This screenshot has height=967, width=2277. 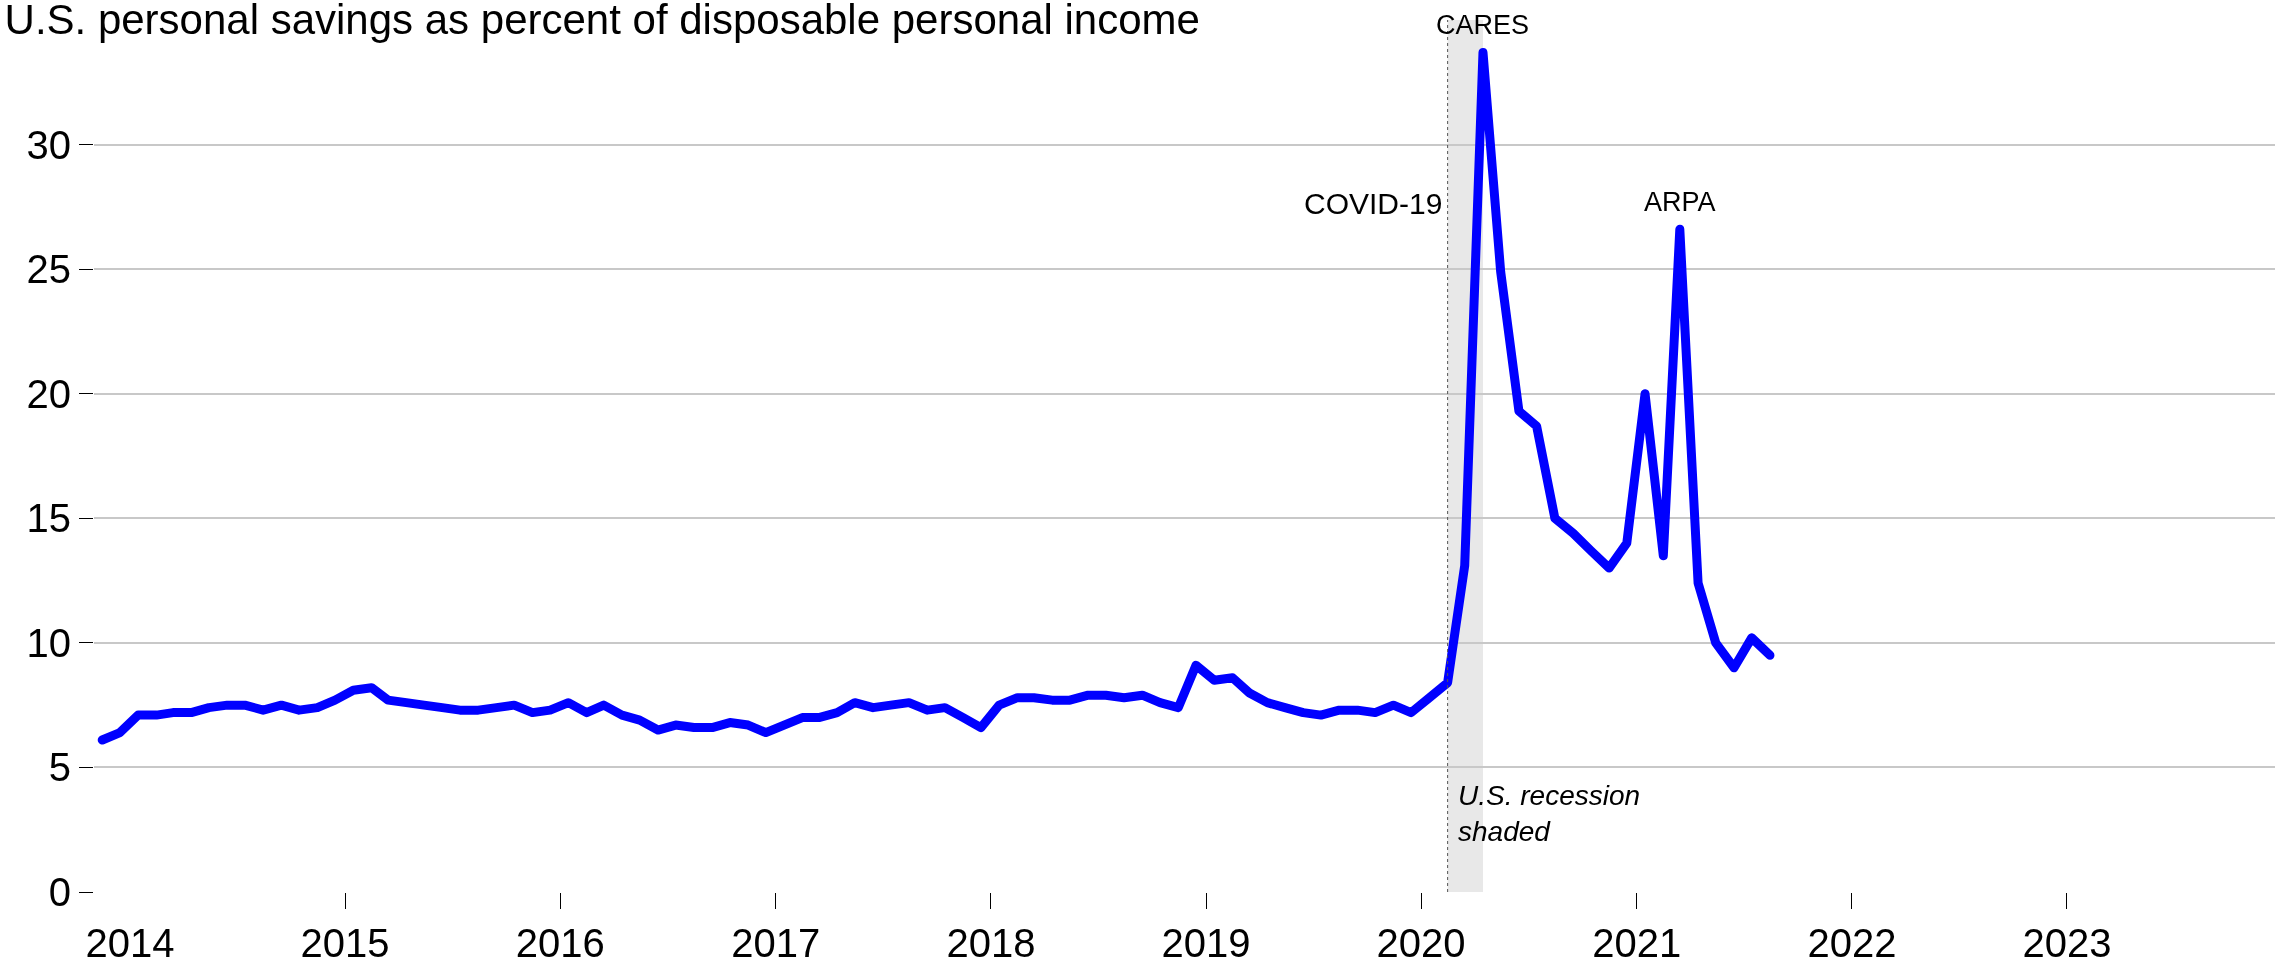 What do you see at coordinates (1373, 203) in the screenshot?
I see `ref-line-label: COVID-19` at bounding box center [1373, 203].